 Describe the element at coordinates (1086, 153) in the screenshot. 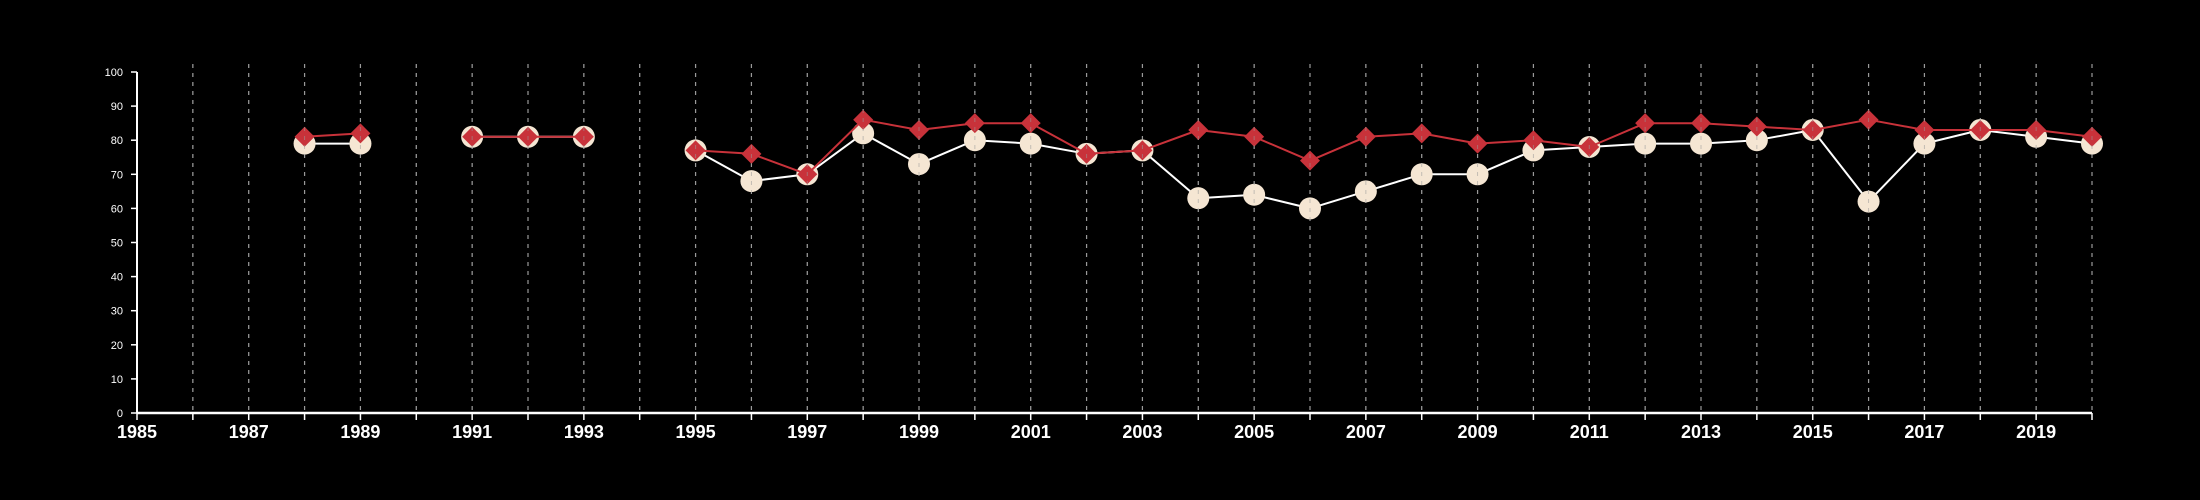

I see `series-2-point-2002` at that location.